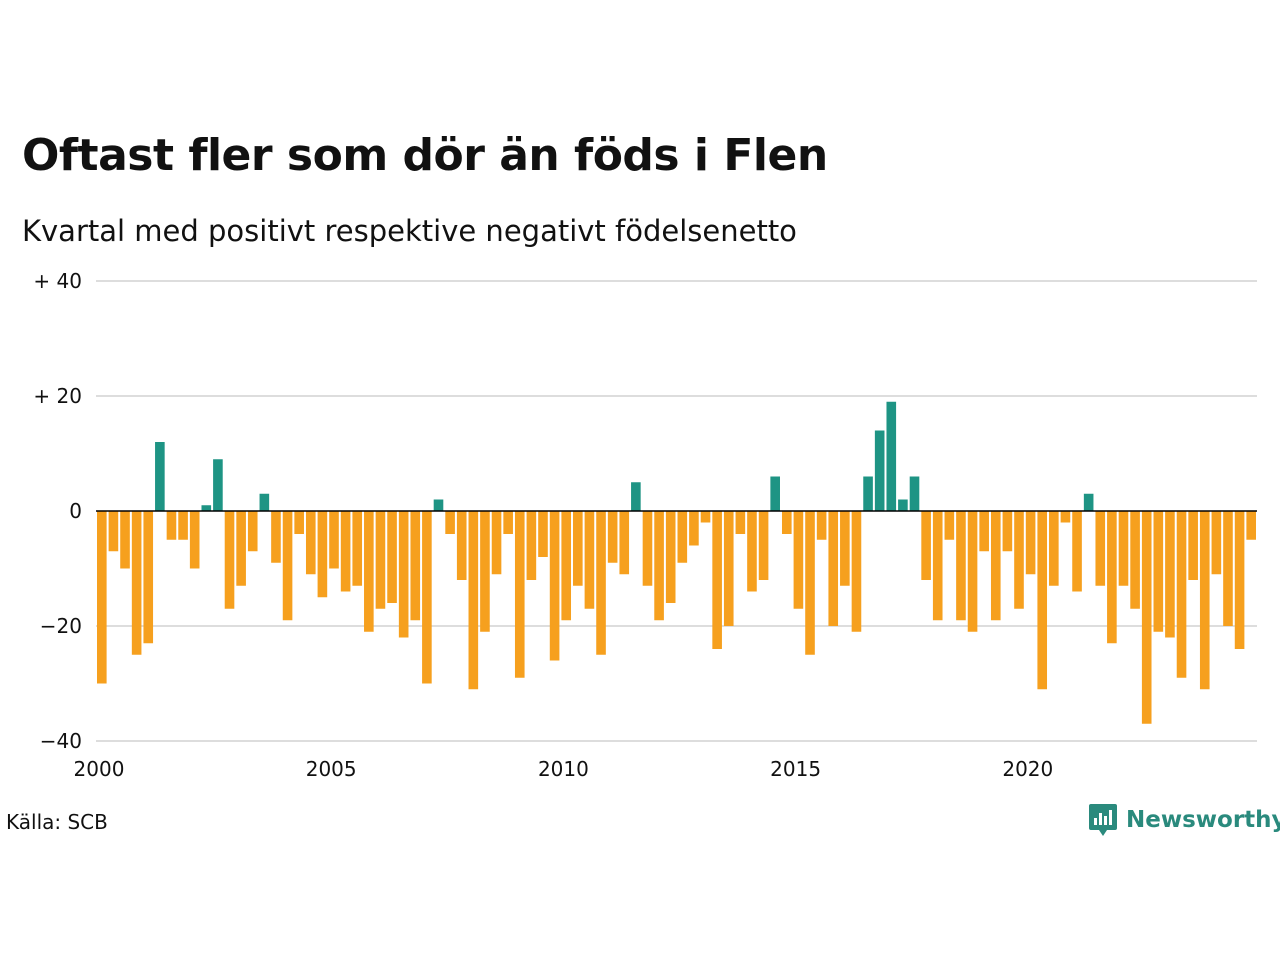 This screenshot has height=960, width=1280. I want to click on y-tick-label: −40, so click(61, 741).